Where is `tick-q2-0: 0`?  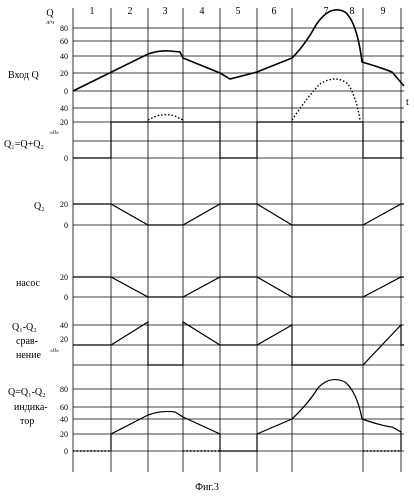 tick-q2-0: 0 is located at coordinates (66, 225).